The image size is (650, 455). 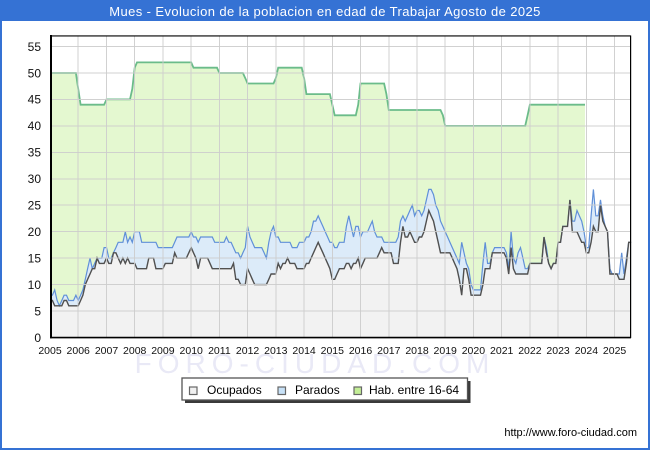 What do you see at coordinates (163, 351) in the screenshot?
I see `svg-text: 2009` at bounding box center [163, 351].